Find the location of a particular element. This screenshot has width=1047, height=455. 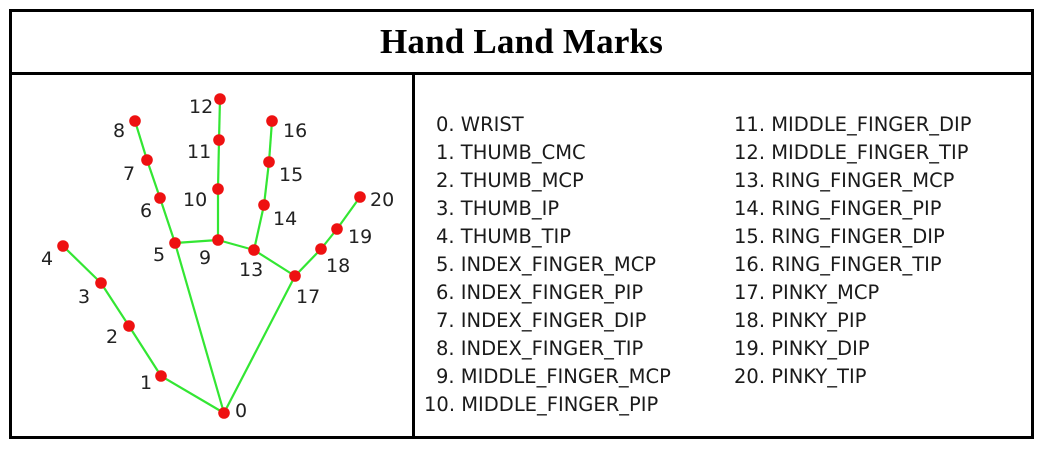

landmark-label-0: 0 is located at coordinates (241, 411).